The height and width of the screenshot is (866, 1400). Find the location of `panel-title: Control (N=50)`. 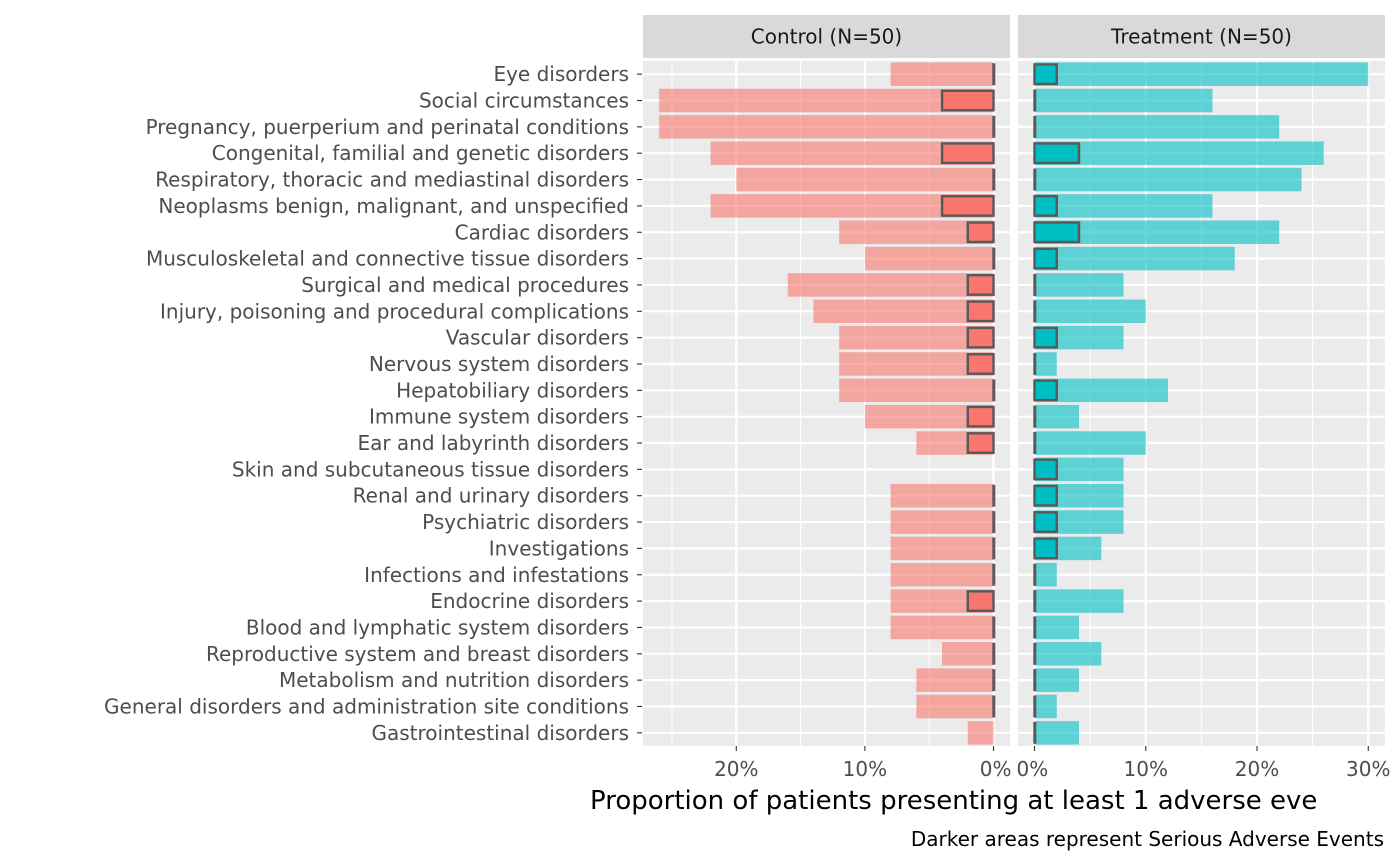

panel-title: Control (N=50) is located at coordinates (826, 37).